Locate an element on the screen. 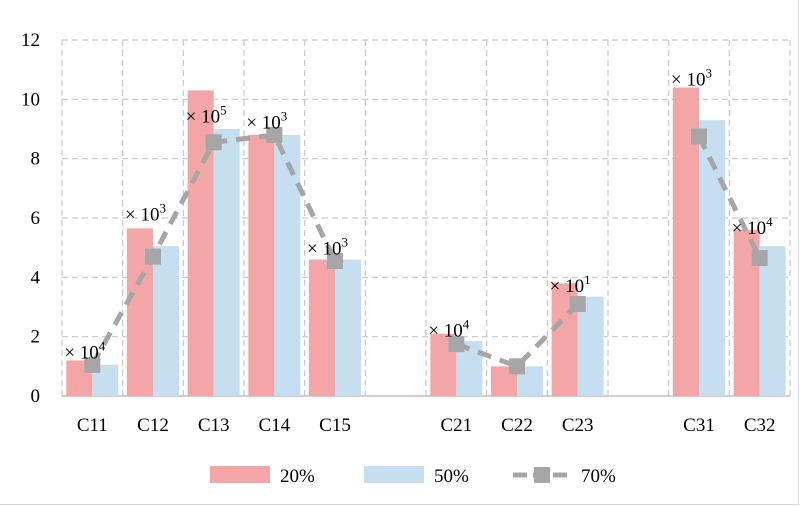 This screenshot has height=506, width=800. annotation-c11: × 10⁴ is located at coordinates (84, 351).